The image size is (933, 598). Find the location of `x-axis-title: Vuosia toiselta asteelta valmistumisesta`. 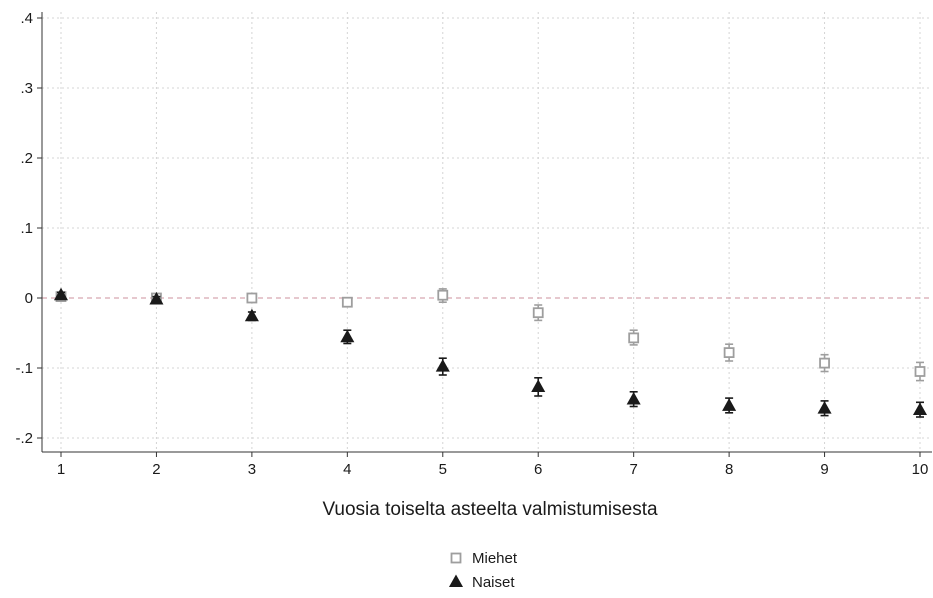

x-axis-title: Vuosia toiselta asteelta valmistumisesta is located at coordinates (490, 509).